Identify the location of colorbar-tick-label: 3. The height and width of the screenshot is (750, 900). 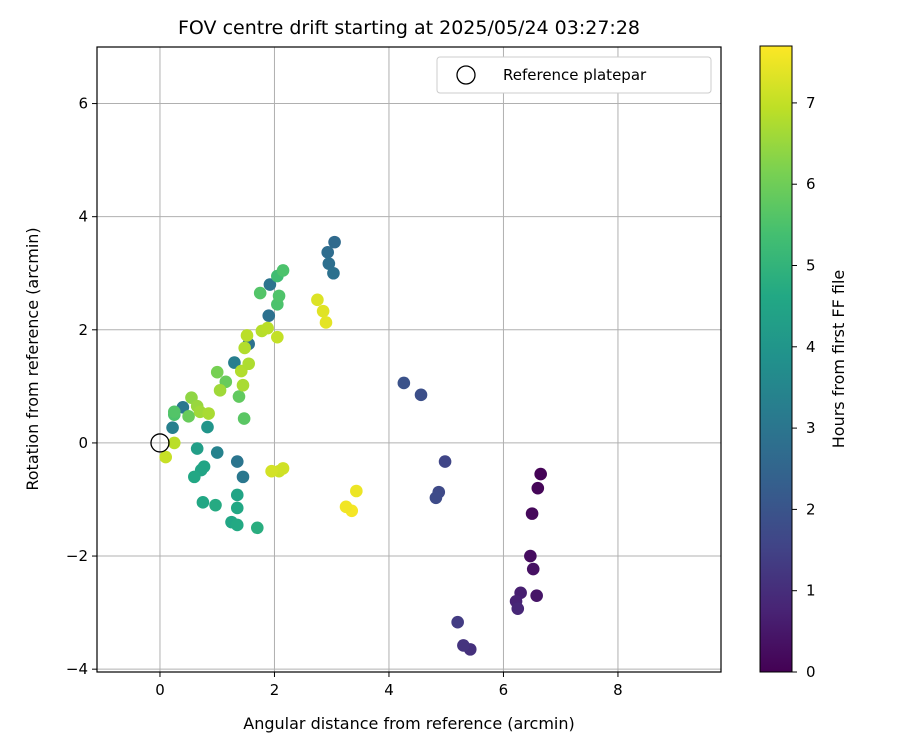
(811, 428).